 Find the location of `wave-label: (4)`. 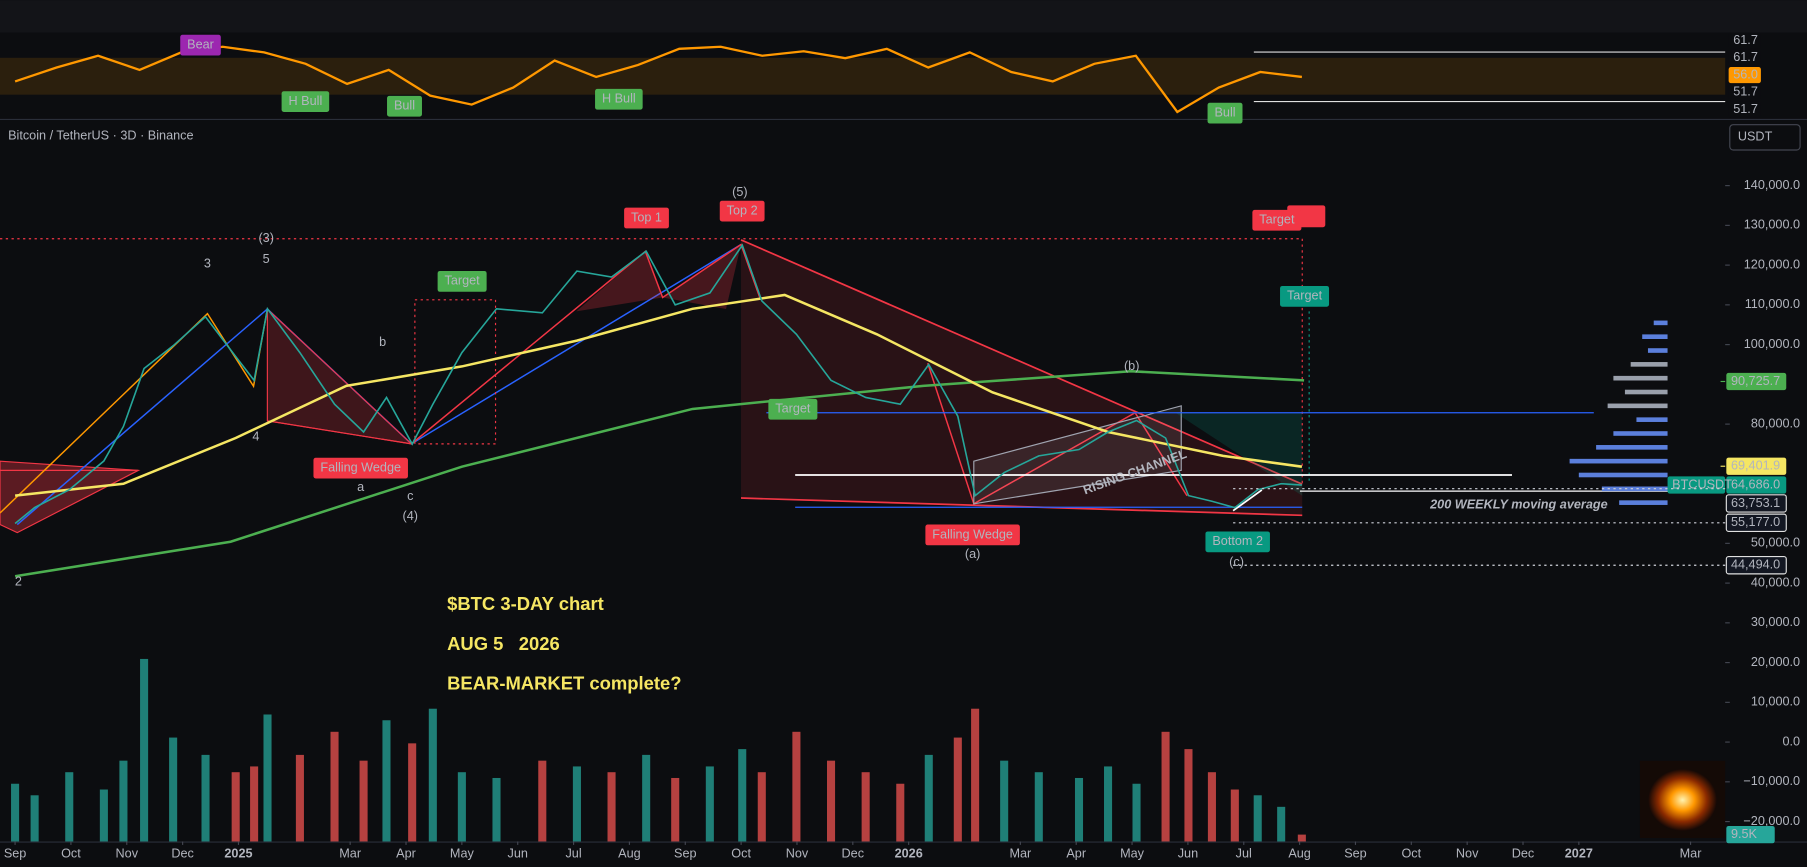

wave-label: (4) is located at coordinates (410, 516).